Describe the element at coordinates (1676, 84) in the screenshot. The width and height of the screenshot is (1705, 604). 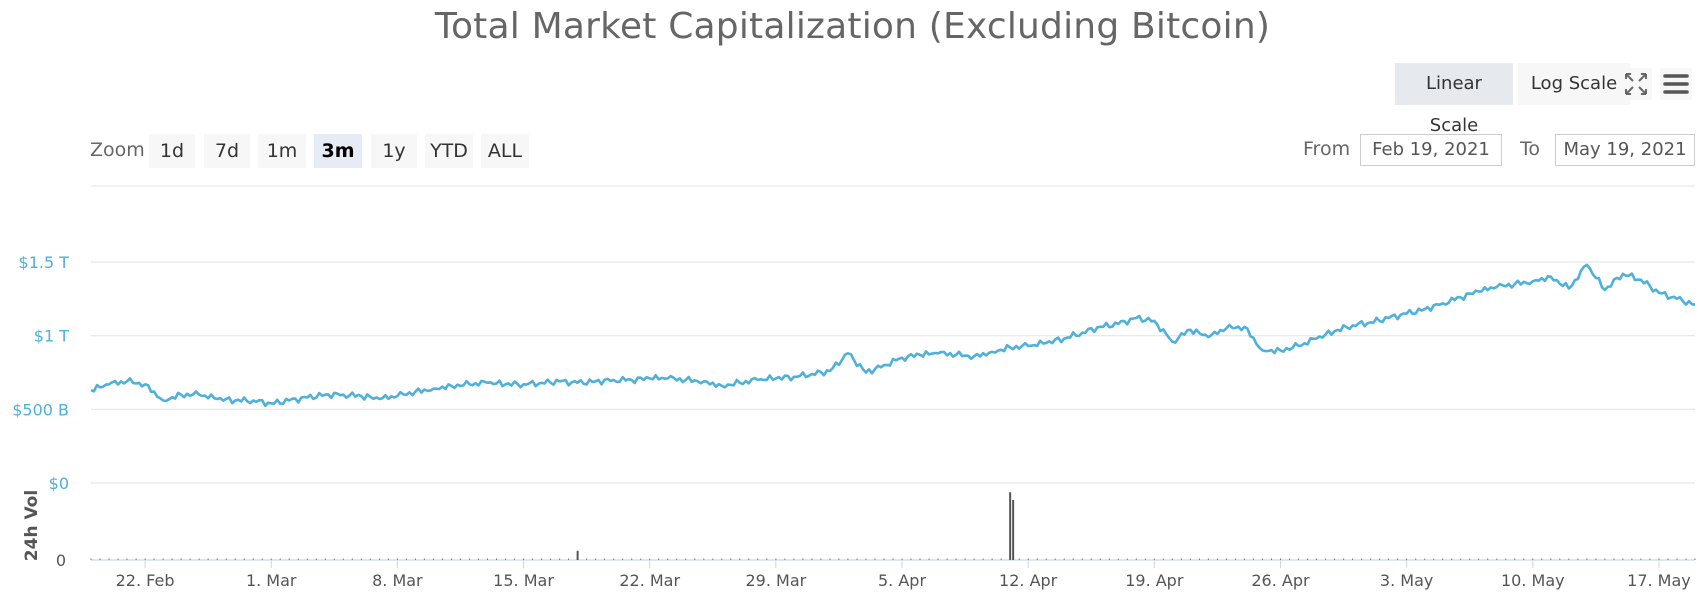
I see `hamburger-menu-icon` at that location.